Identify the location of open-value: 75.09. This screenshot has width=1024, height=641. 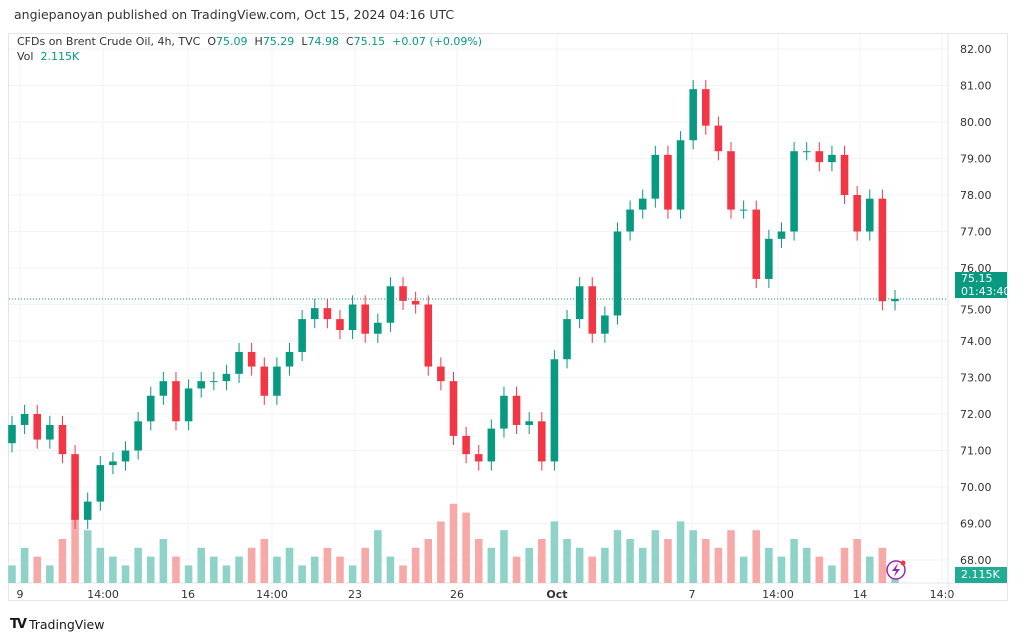
(232, 41).